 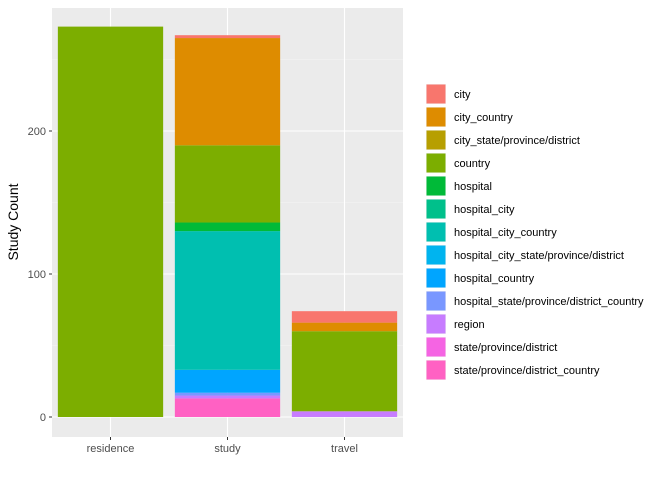 I want to click on y-tick-label: 200, so click(x=37, y=132).